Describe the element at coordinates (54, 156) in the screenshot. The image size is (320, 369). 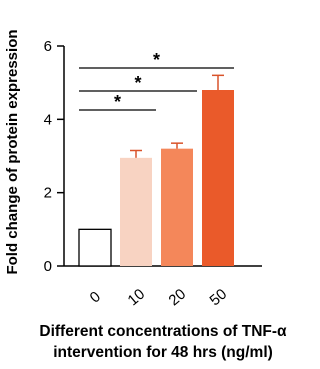
I see `y-ticks: 0 2 4 6` at that location.